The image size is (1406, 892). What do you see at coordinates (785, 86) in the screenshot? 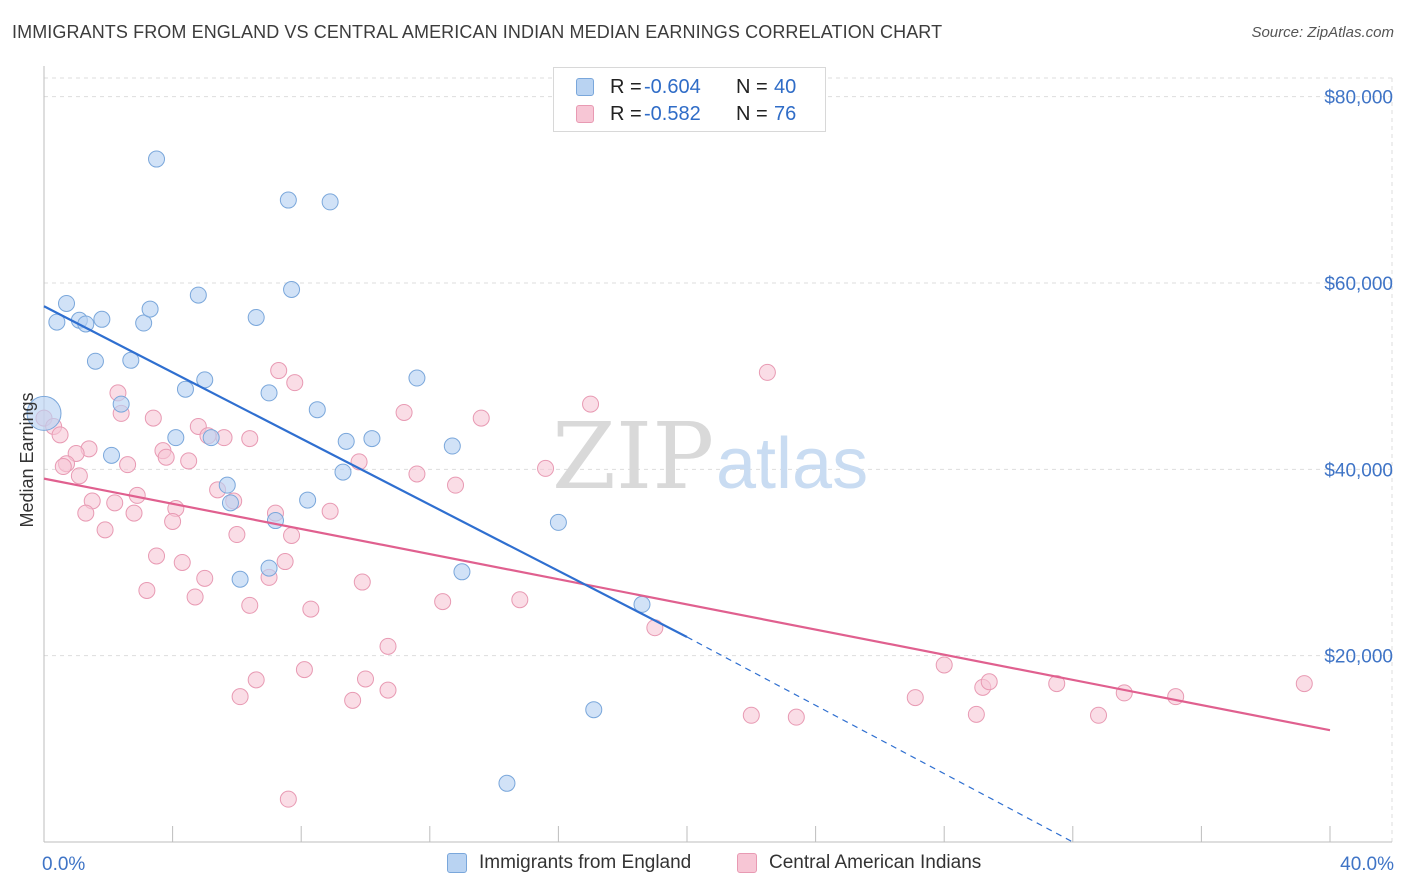
I see `legend-n-value: 40` at bounding box center [785, 86].